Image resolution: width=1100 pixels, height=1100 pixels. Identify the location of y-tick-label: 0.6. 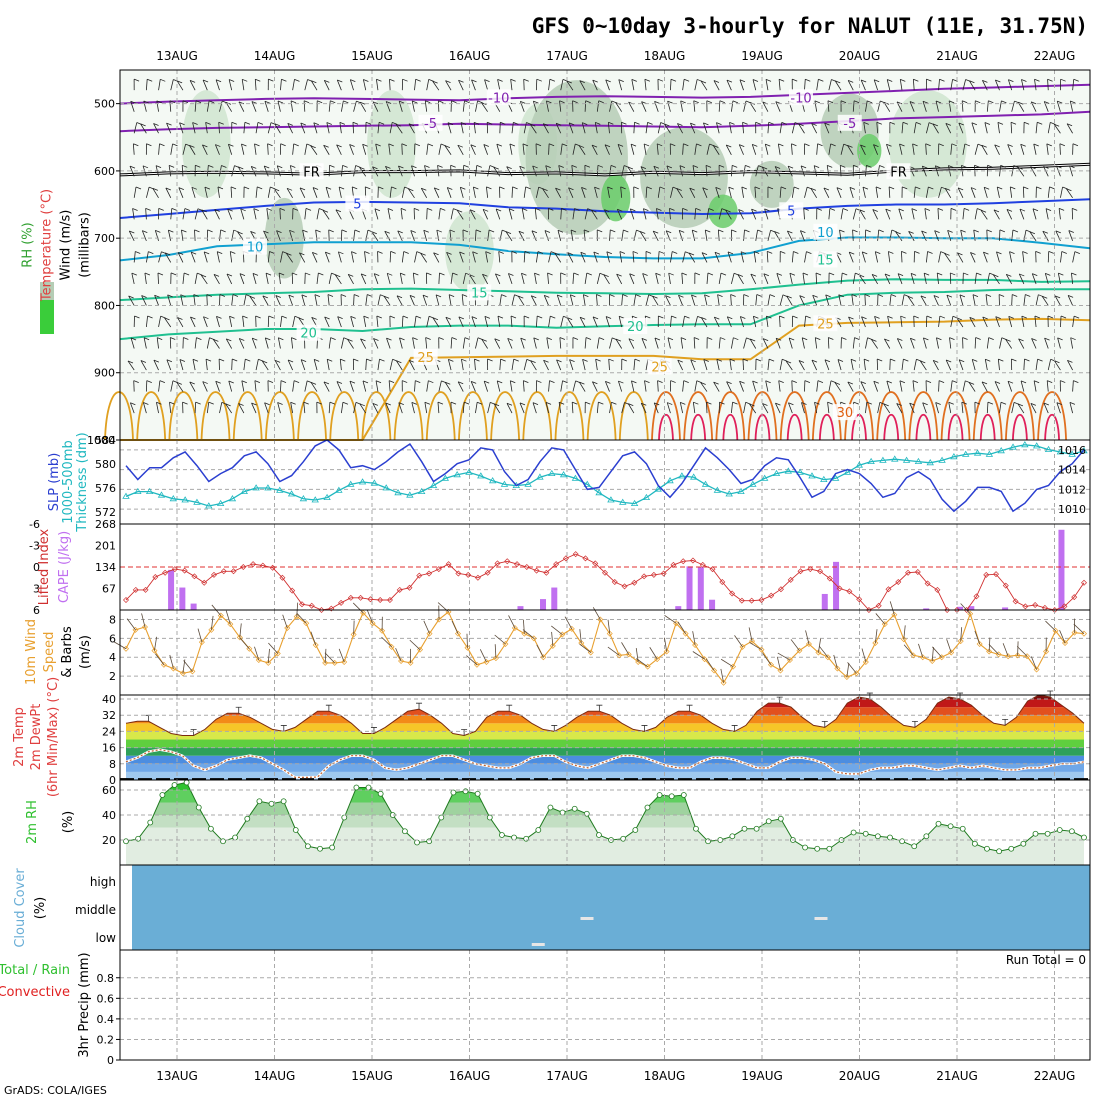
(106, 998).